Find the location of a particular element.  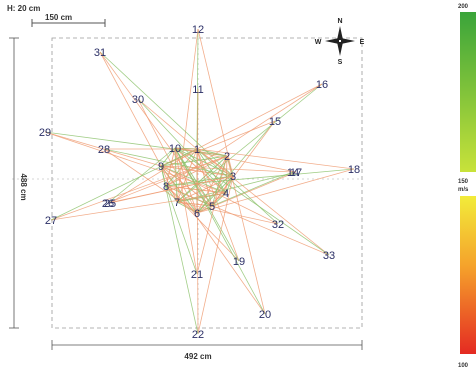

node-label-5: 5 is located at coordinates (212, 207).